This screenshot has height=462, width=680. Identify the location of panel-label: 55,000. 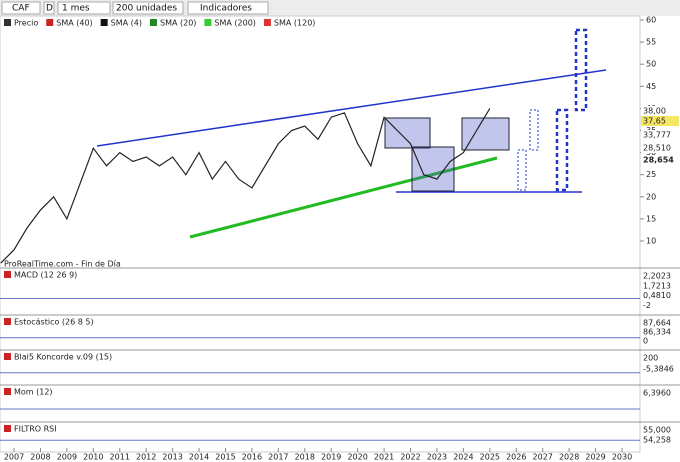
(657, 430).